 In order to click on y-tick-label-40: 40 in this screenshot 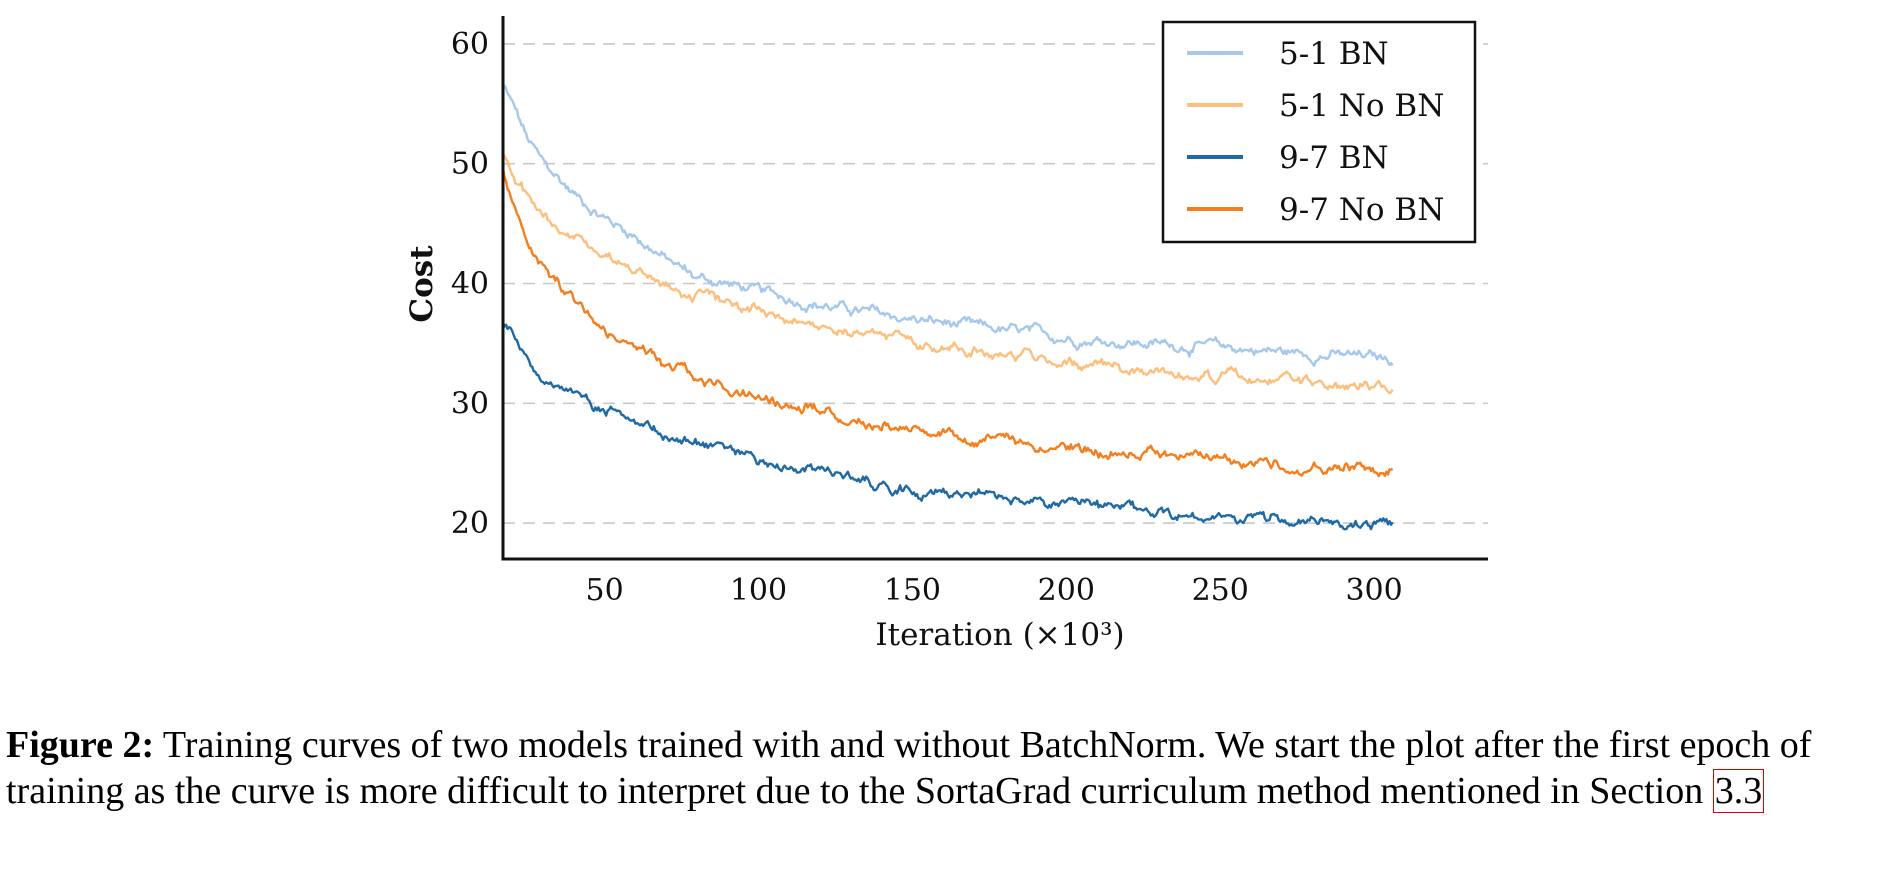, I will do `click(470, 284)`.